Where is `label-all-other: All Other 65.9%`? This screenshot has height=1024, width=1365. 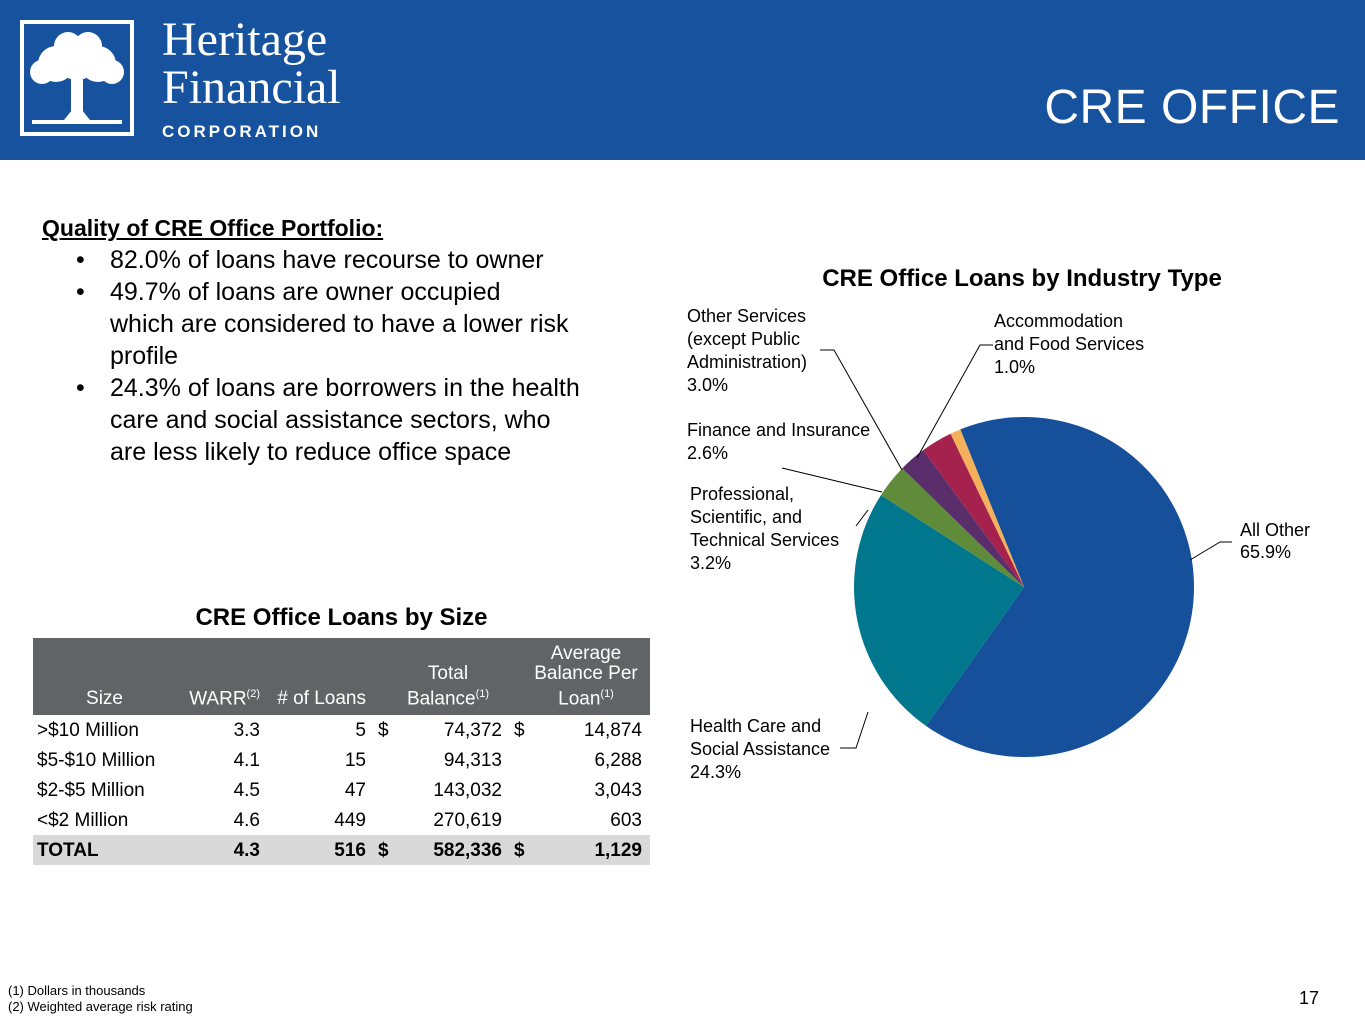
label-all-other: All Other 65.9% is located at coordinates (1277, 541).